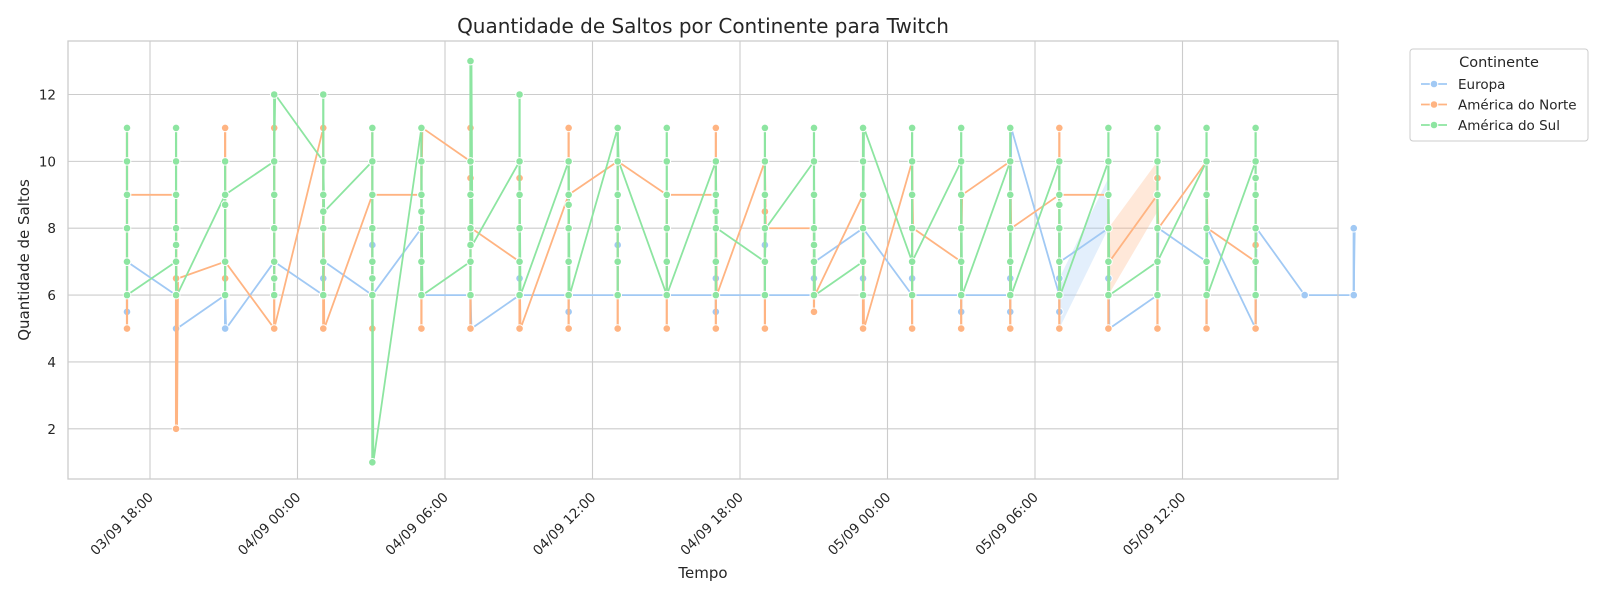 This screenshot has height=600, width=1600. Describe the element at coordinates (564, 524) in the screenshot. I see `x-tick-label: 04/09 12:00` at that location.